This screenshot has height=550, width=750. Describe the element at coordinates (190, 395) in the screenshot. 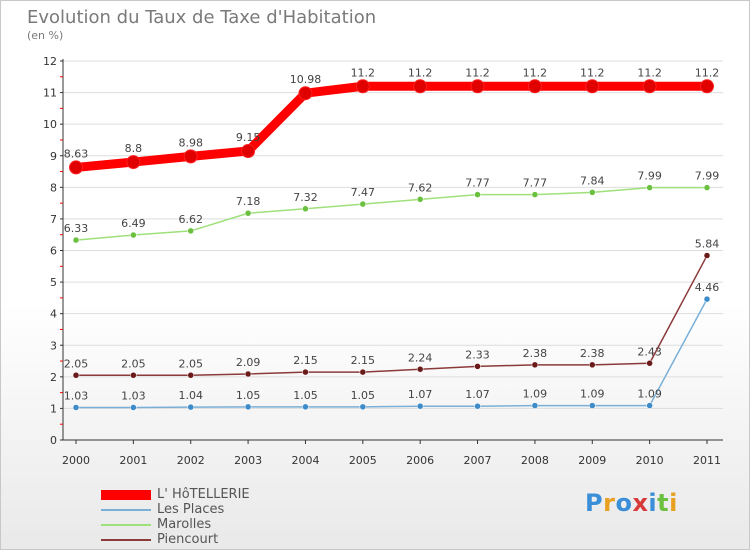

I see `data-label: 1.04` at that location.